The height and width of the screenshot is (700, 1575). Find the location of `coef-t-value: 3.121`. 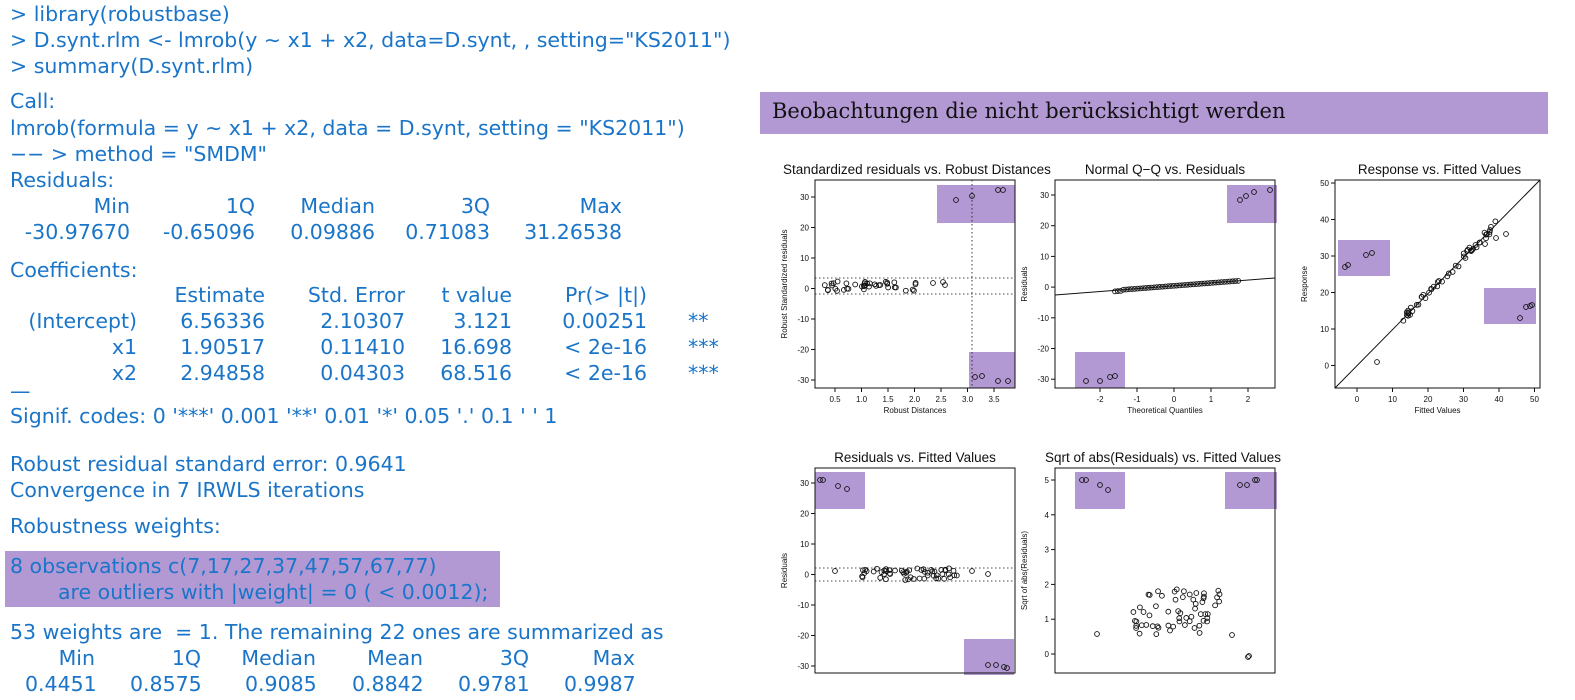

coef-t-value: 3.121 is located at coordinates (482, 321).